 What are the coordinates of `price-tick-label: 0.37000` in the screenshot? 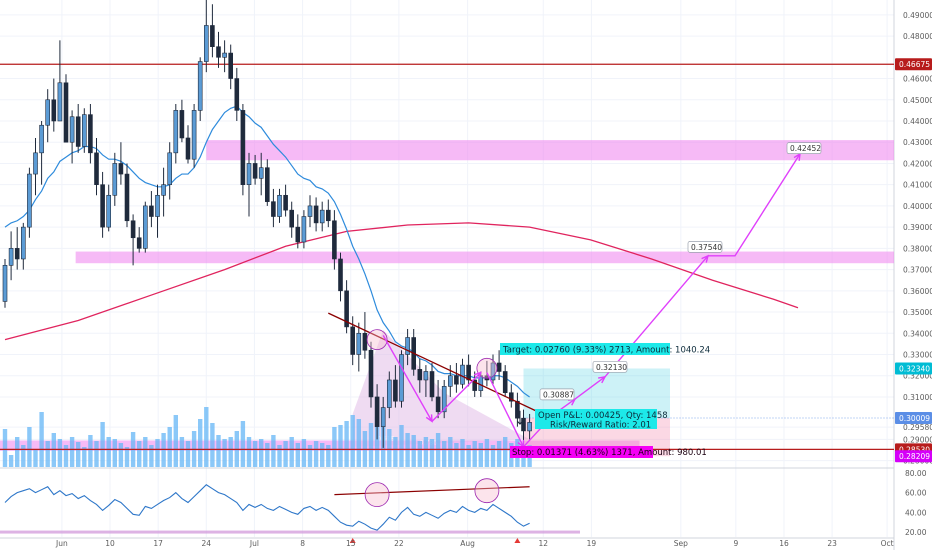 It's located at (917, 270).